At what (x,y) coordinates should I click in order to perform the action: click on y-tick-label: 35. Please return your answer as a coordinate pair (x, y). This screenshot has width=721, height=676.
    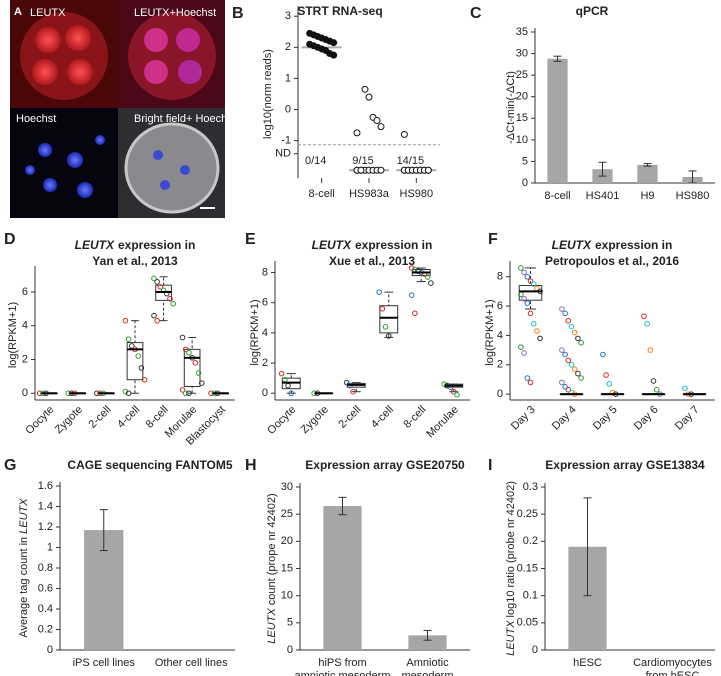
    Looking at the image, I should click on (522, 32).